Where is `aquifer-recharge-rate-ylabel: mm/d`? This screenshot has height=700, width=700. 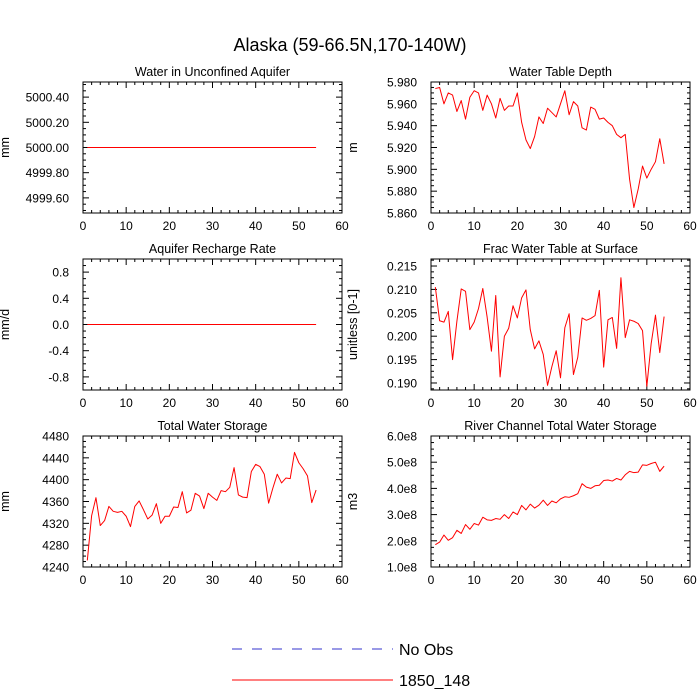 aquifer-recharge-rate-ylabel: mm/d is located at coordinates (6, 324).